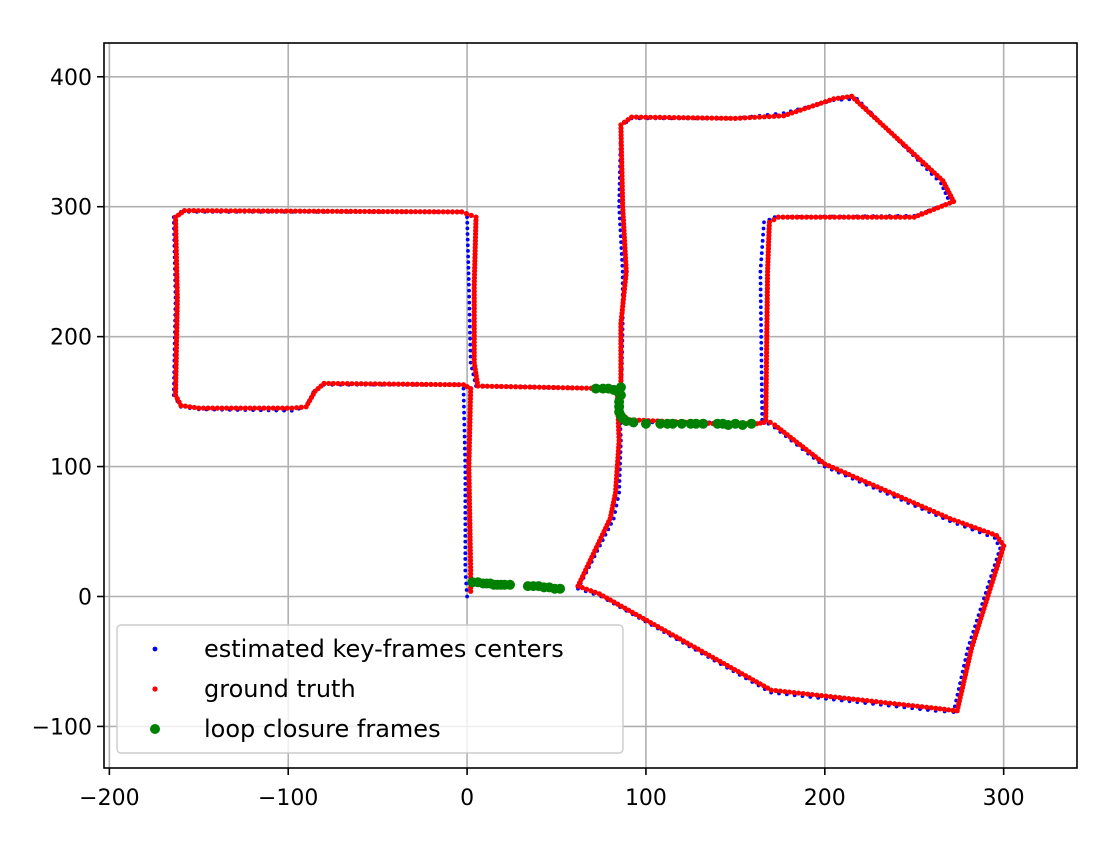  Describe the element at coordinates (612, 488) in the screenshot. I see `series-loop-closure` at that location.